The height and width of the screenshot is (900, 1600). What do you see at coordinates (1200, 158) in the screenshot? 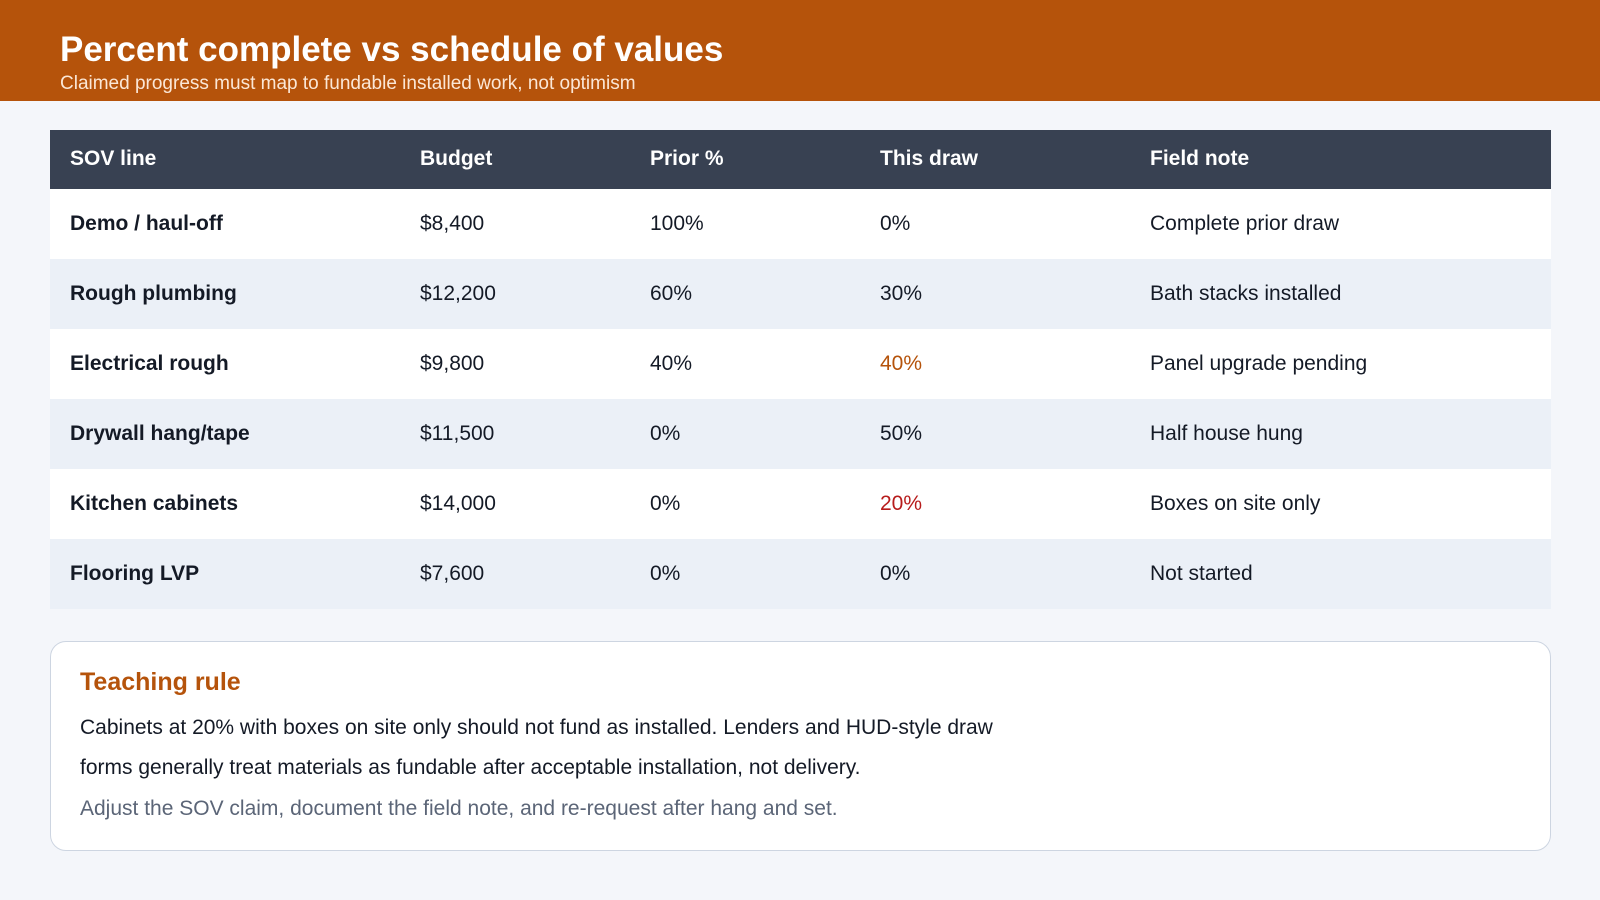
I see `column-header-field-note: Field note` at bounding box center [1200, 158].